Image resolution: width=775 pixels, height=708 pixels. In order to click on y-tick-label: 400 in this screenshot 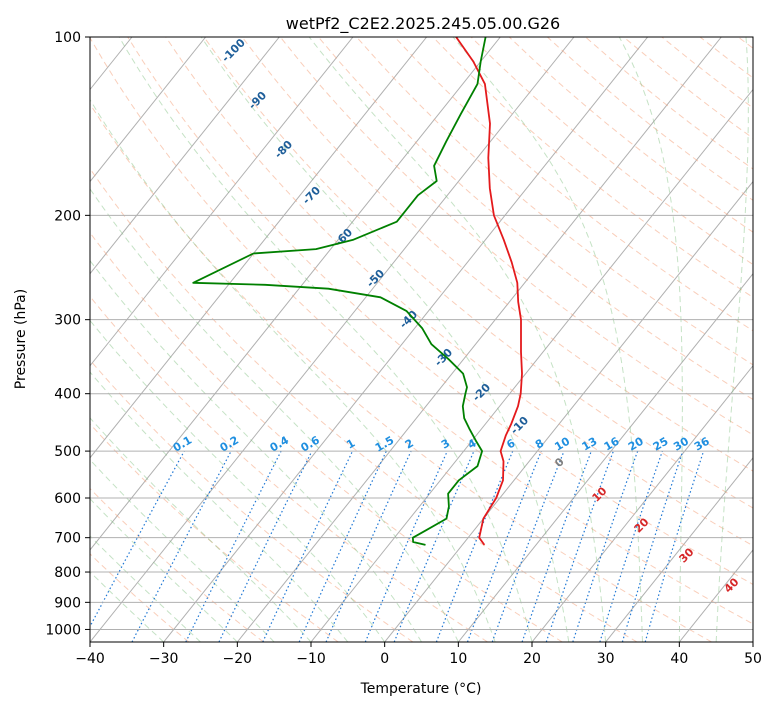, I will do `click(67, 395)`.